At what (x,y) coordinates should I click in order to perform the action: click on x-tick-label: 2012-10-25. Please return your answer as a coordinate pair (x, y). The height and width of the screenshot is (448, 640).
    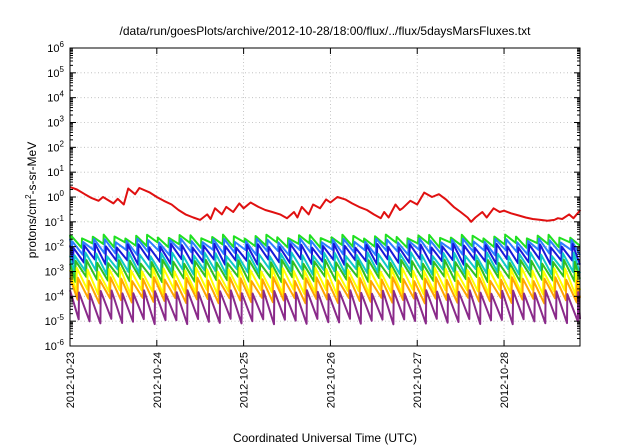
    Looking at the image, I should click on (245, 380).